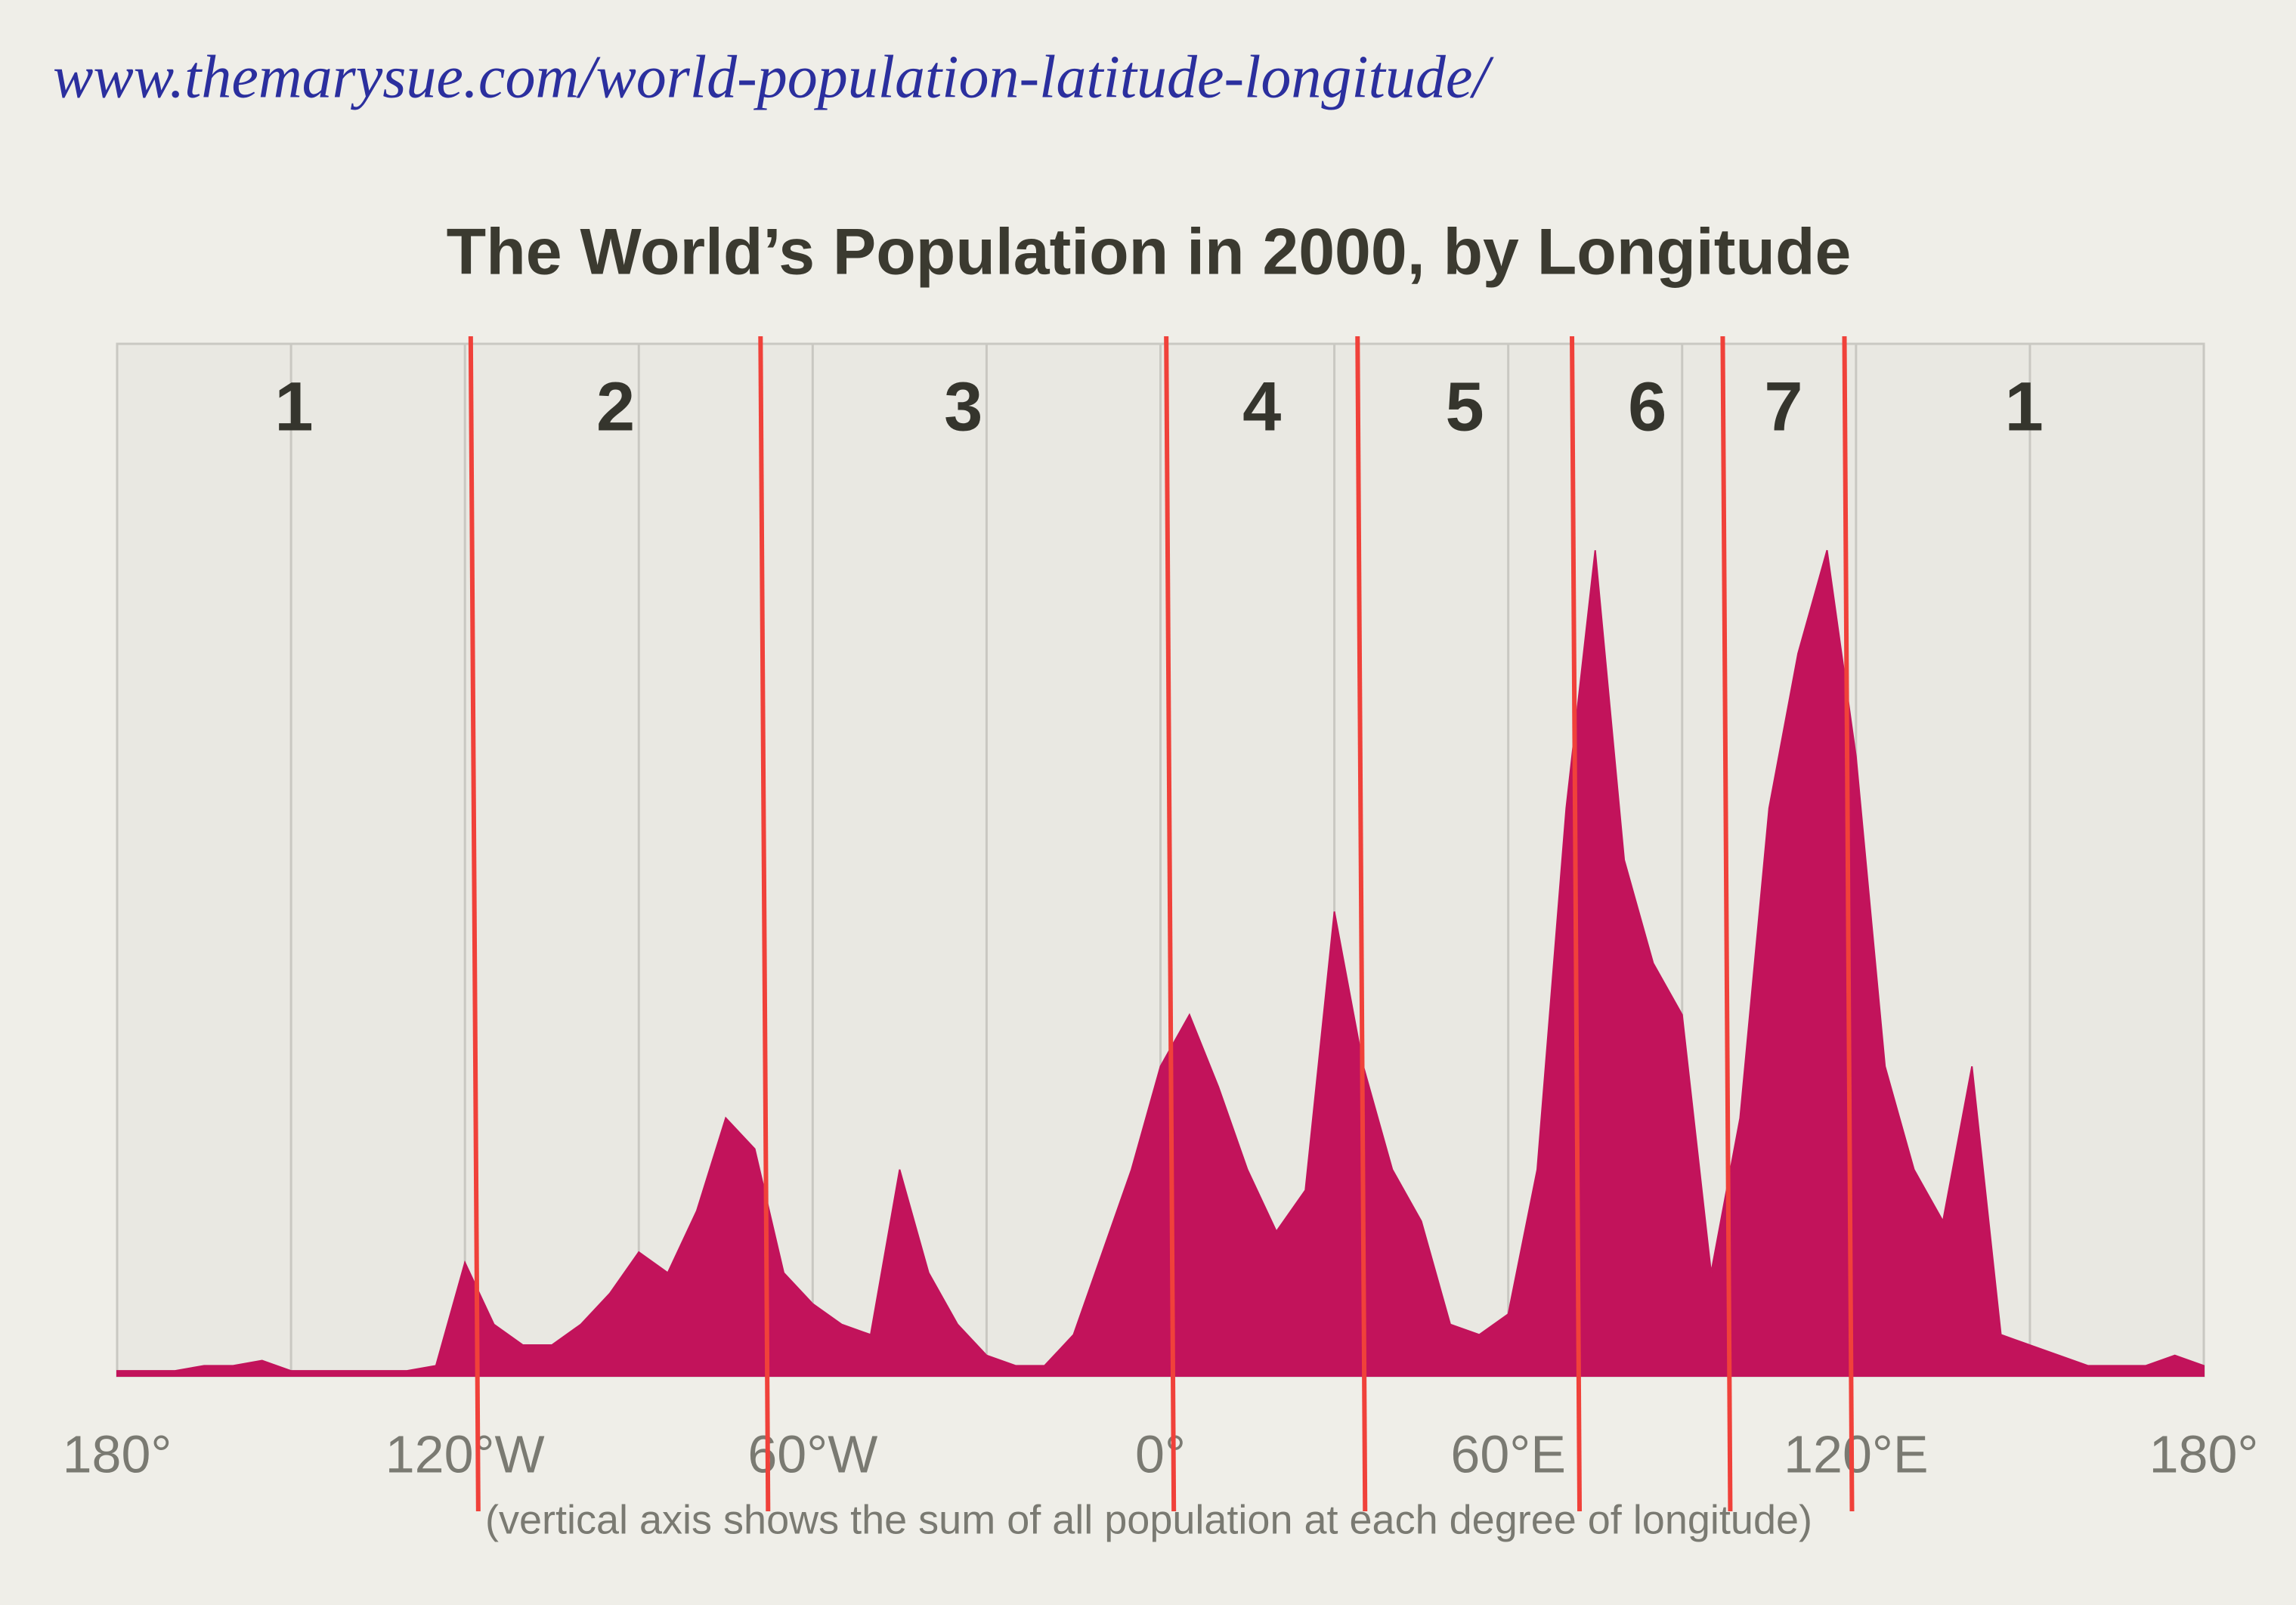  What do you see at coordinates (1647, 406) in the screenshot?
I see `zone-label: 6` at bounding box center [1647, 406].